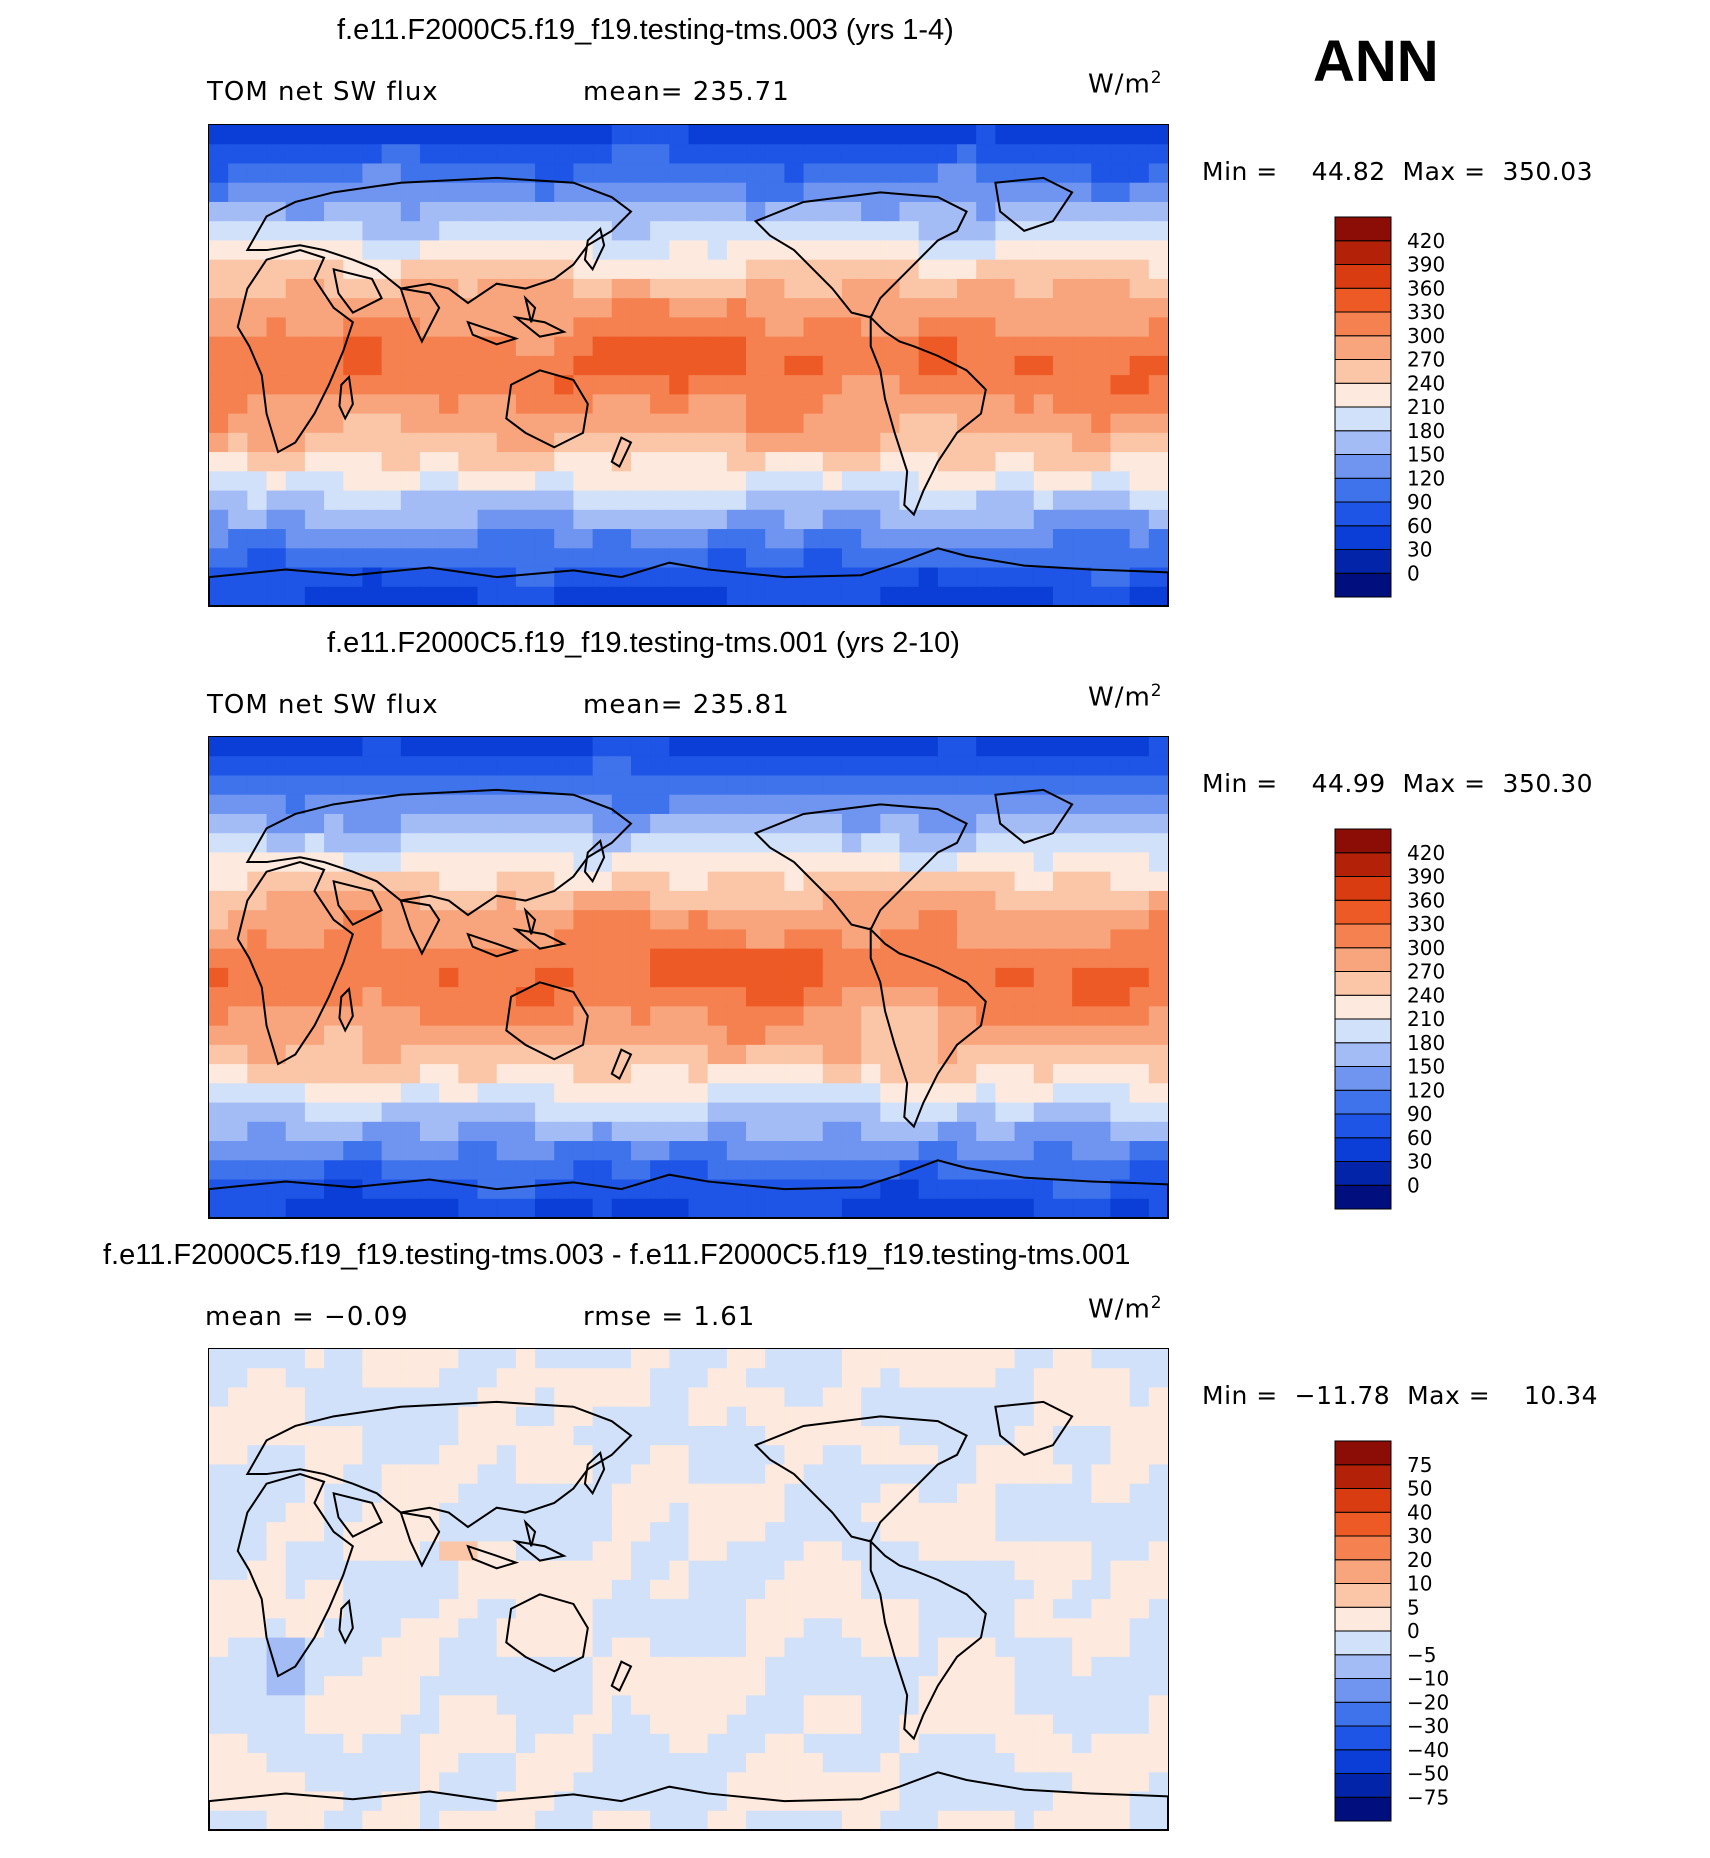  Describe the element at coordinates (1240, 783) in the screenshot. I see `panel-2-min-label: Min =` at that location.